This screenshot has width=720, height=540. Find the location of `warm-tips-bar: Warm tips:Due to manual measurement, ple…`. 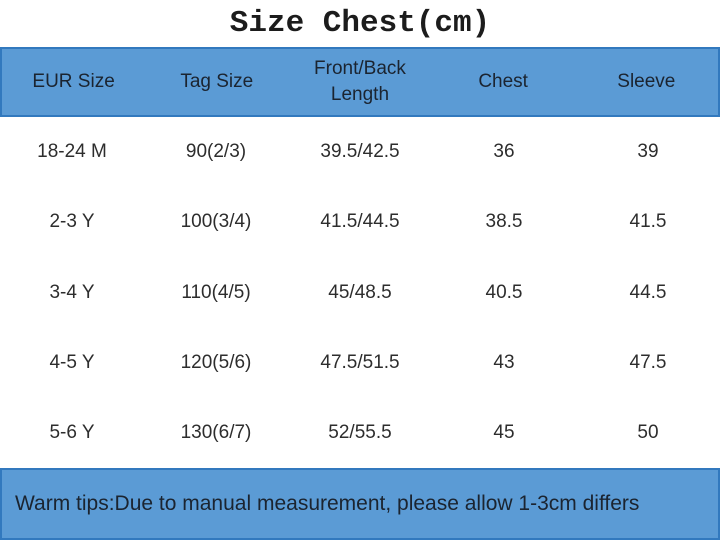

warm-tips-bar: Warm tips:Due to manual measurement, ple… is located at coordinates (360, 504).